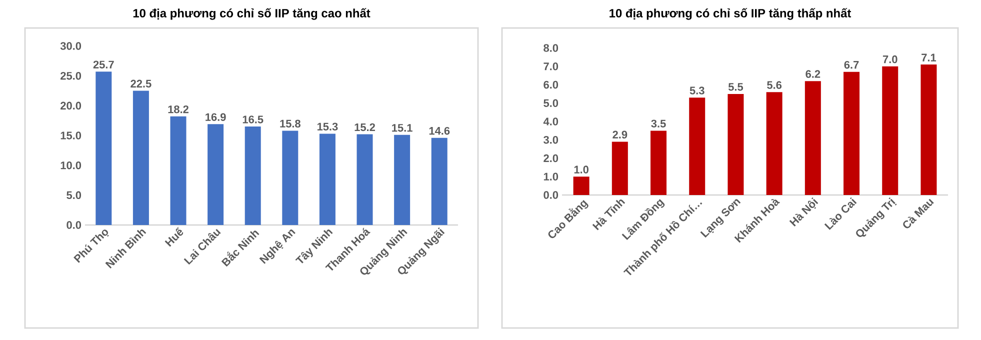  What do you see at coordinates (71, 106) in the screenshot?
I see `y-tick-label: 20.0` at bounding box center [71, 106].